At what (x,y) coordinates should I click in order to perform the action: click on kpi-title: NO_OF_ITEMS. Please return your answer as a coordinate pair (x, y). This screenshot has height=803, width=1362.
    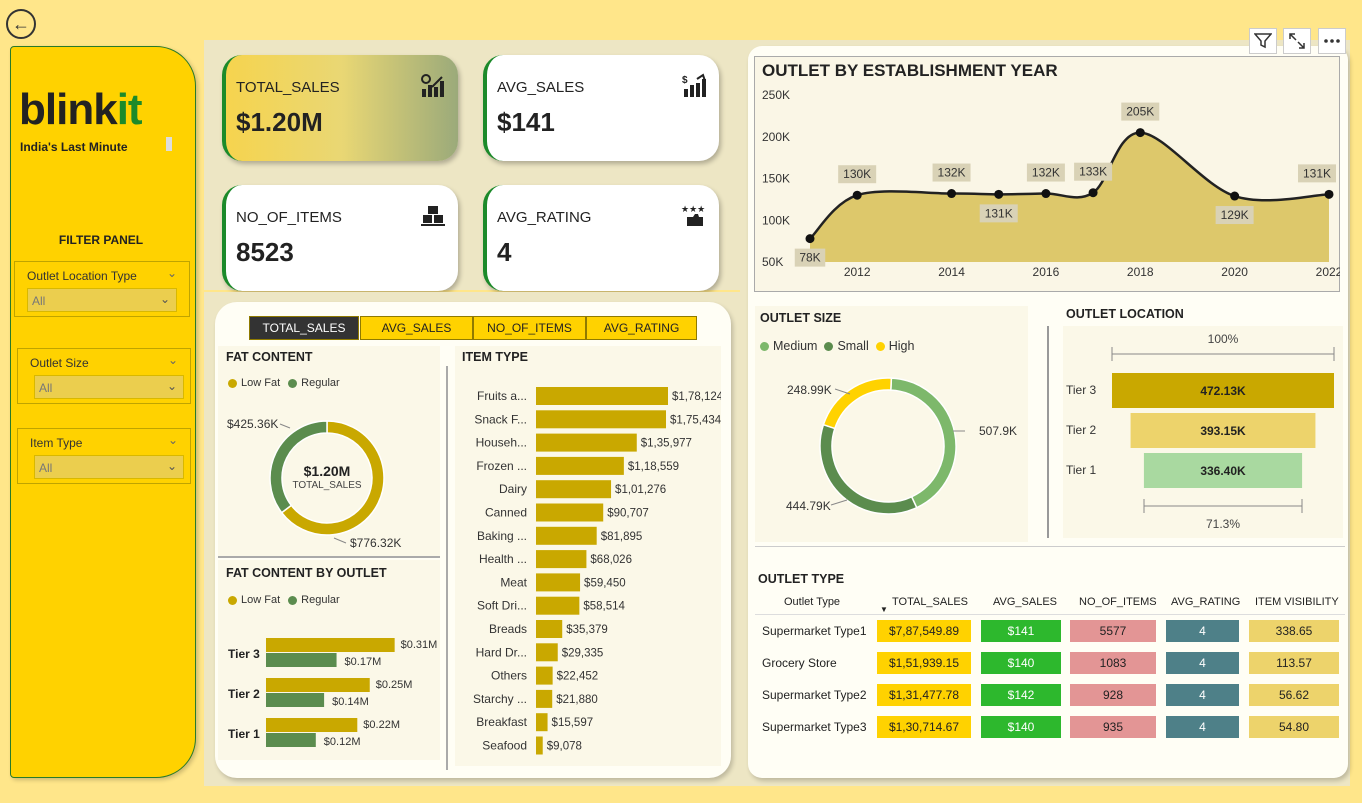
    Looking at the image, I should click on (289, 217).